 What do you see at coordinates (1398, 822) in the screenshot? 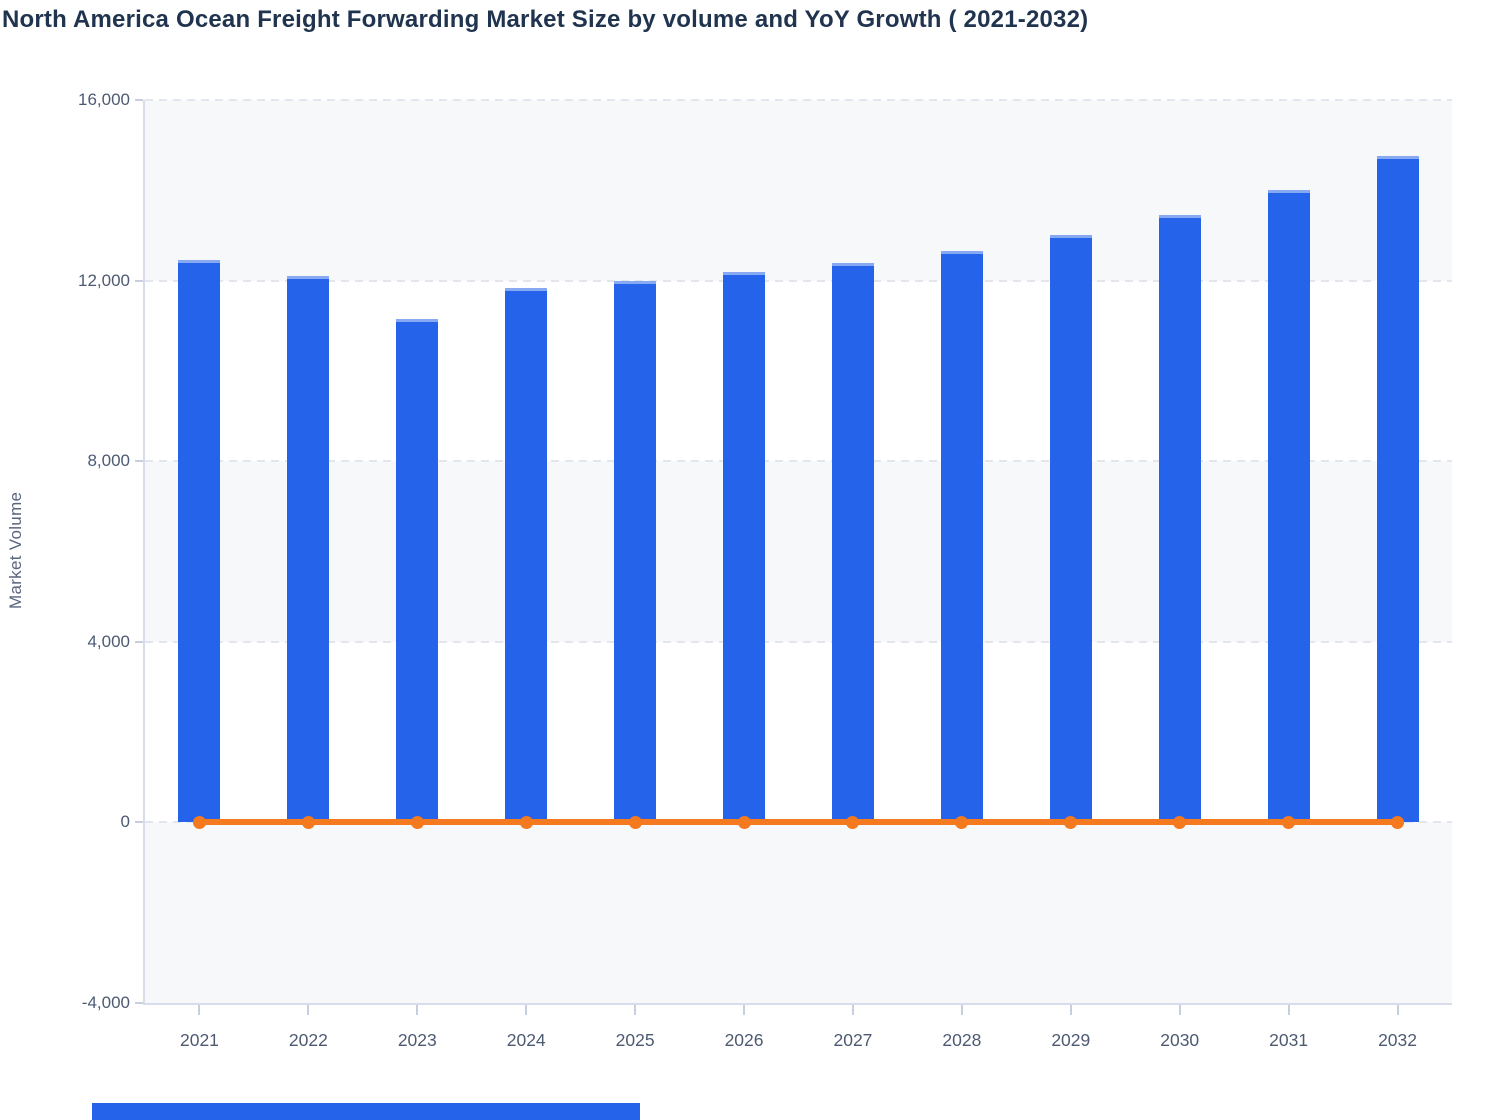
I see `yoy-growth-marker-2032` at bounding box center [1398, 822].